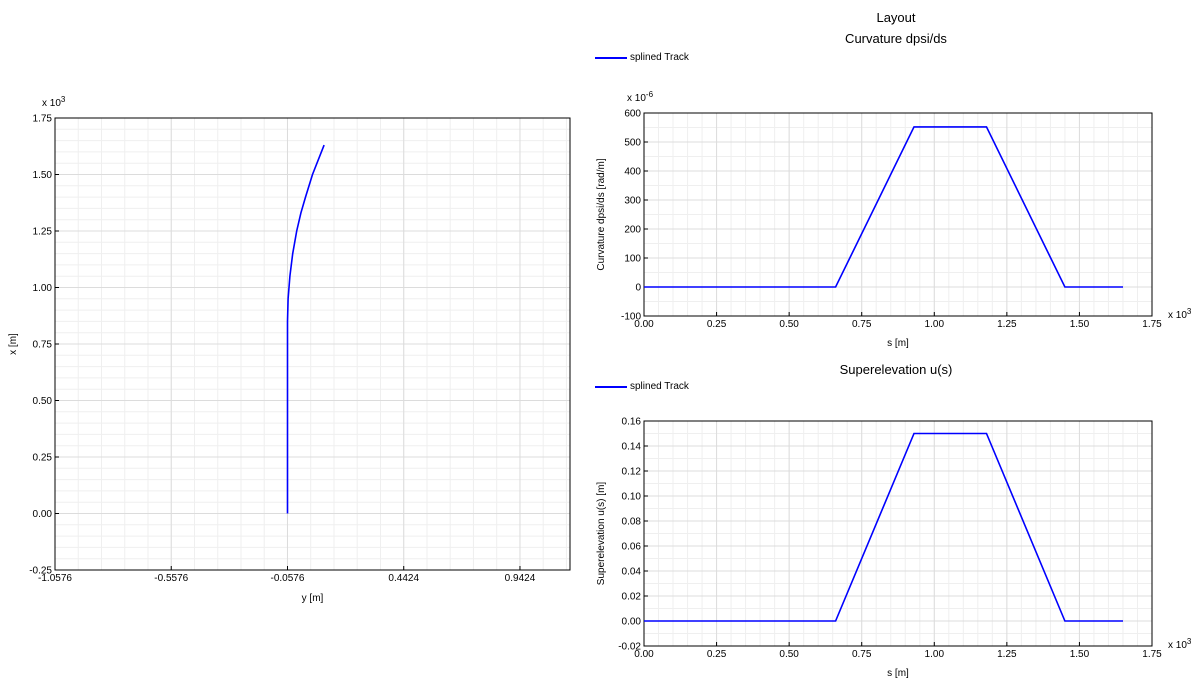 The image size is (1196, 678). Describe the element at coordinates (43, 458) in the screenshot. I see `layout-y-tick-label: 0.25` at that location.